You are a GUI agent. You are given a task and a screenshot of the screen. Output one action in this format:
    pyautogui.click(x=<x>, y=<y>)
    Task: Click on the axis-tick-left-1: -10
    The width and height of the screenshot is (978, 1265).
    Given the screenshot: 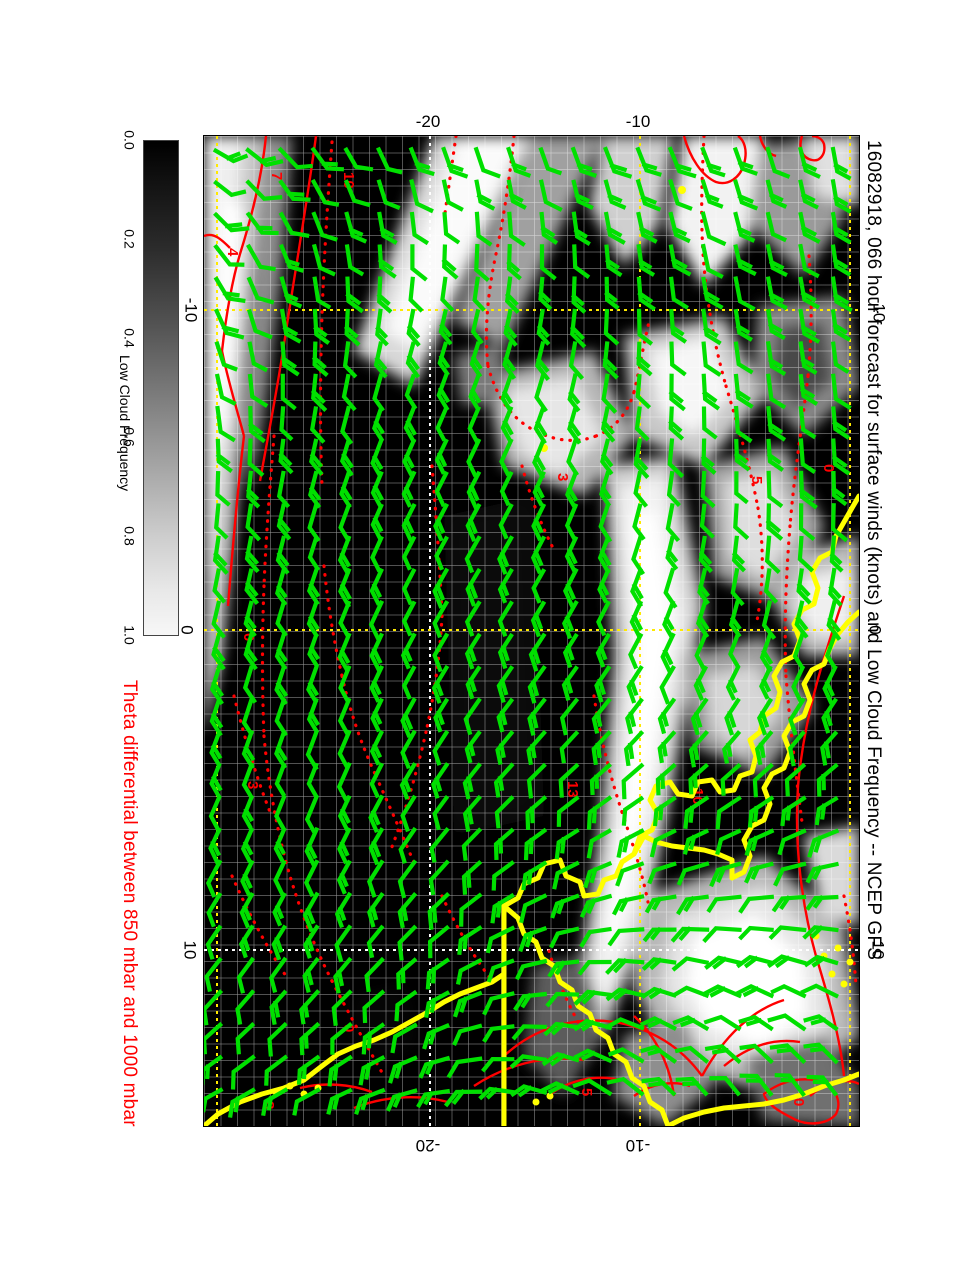 What is the action you would take?
    pyautogui.click(x=191, y=310)
    